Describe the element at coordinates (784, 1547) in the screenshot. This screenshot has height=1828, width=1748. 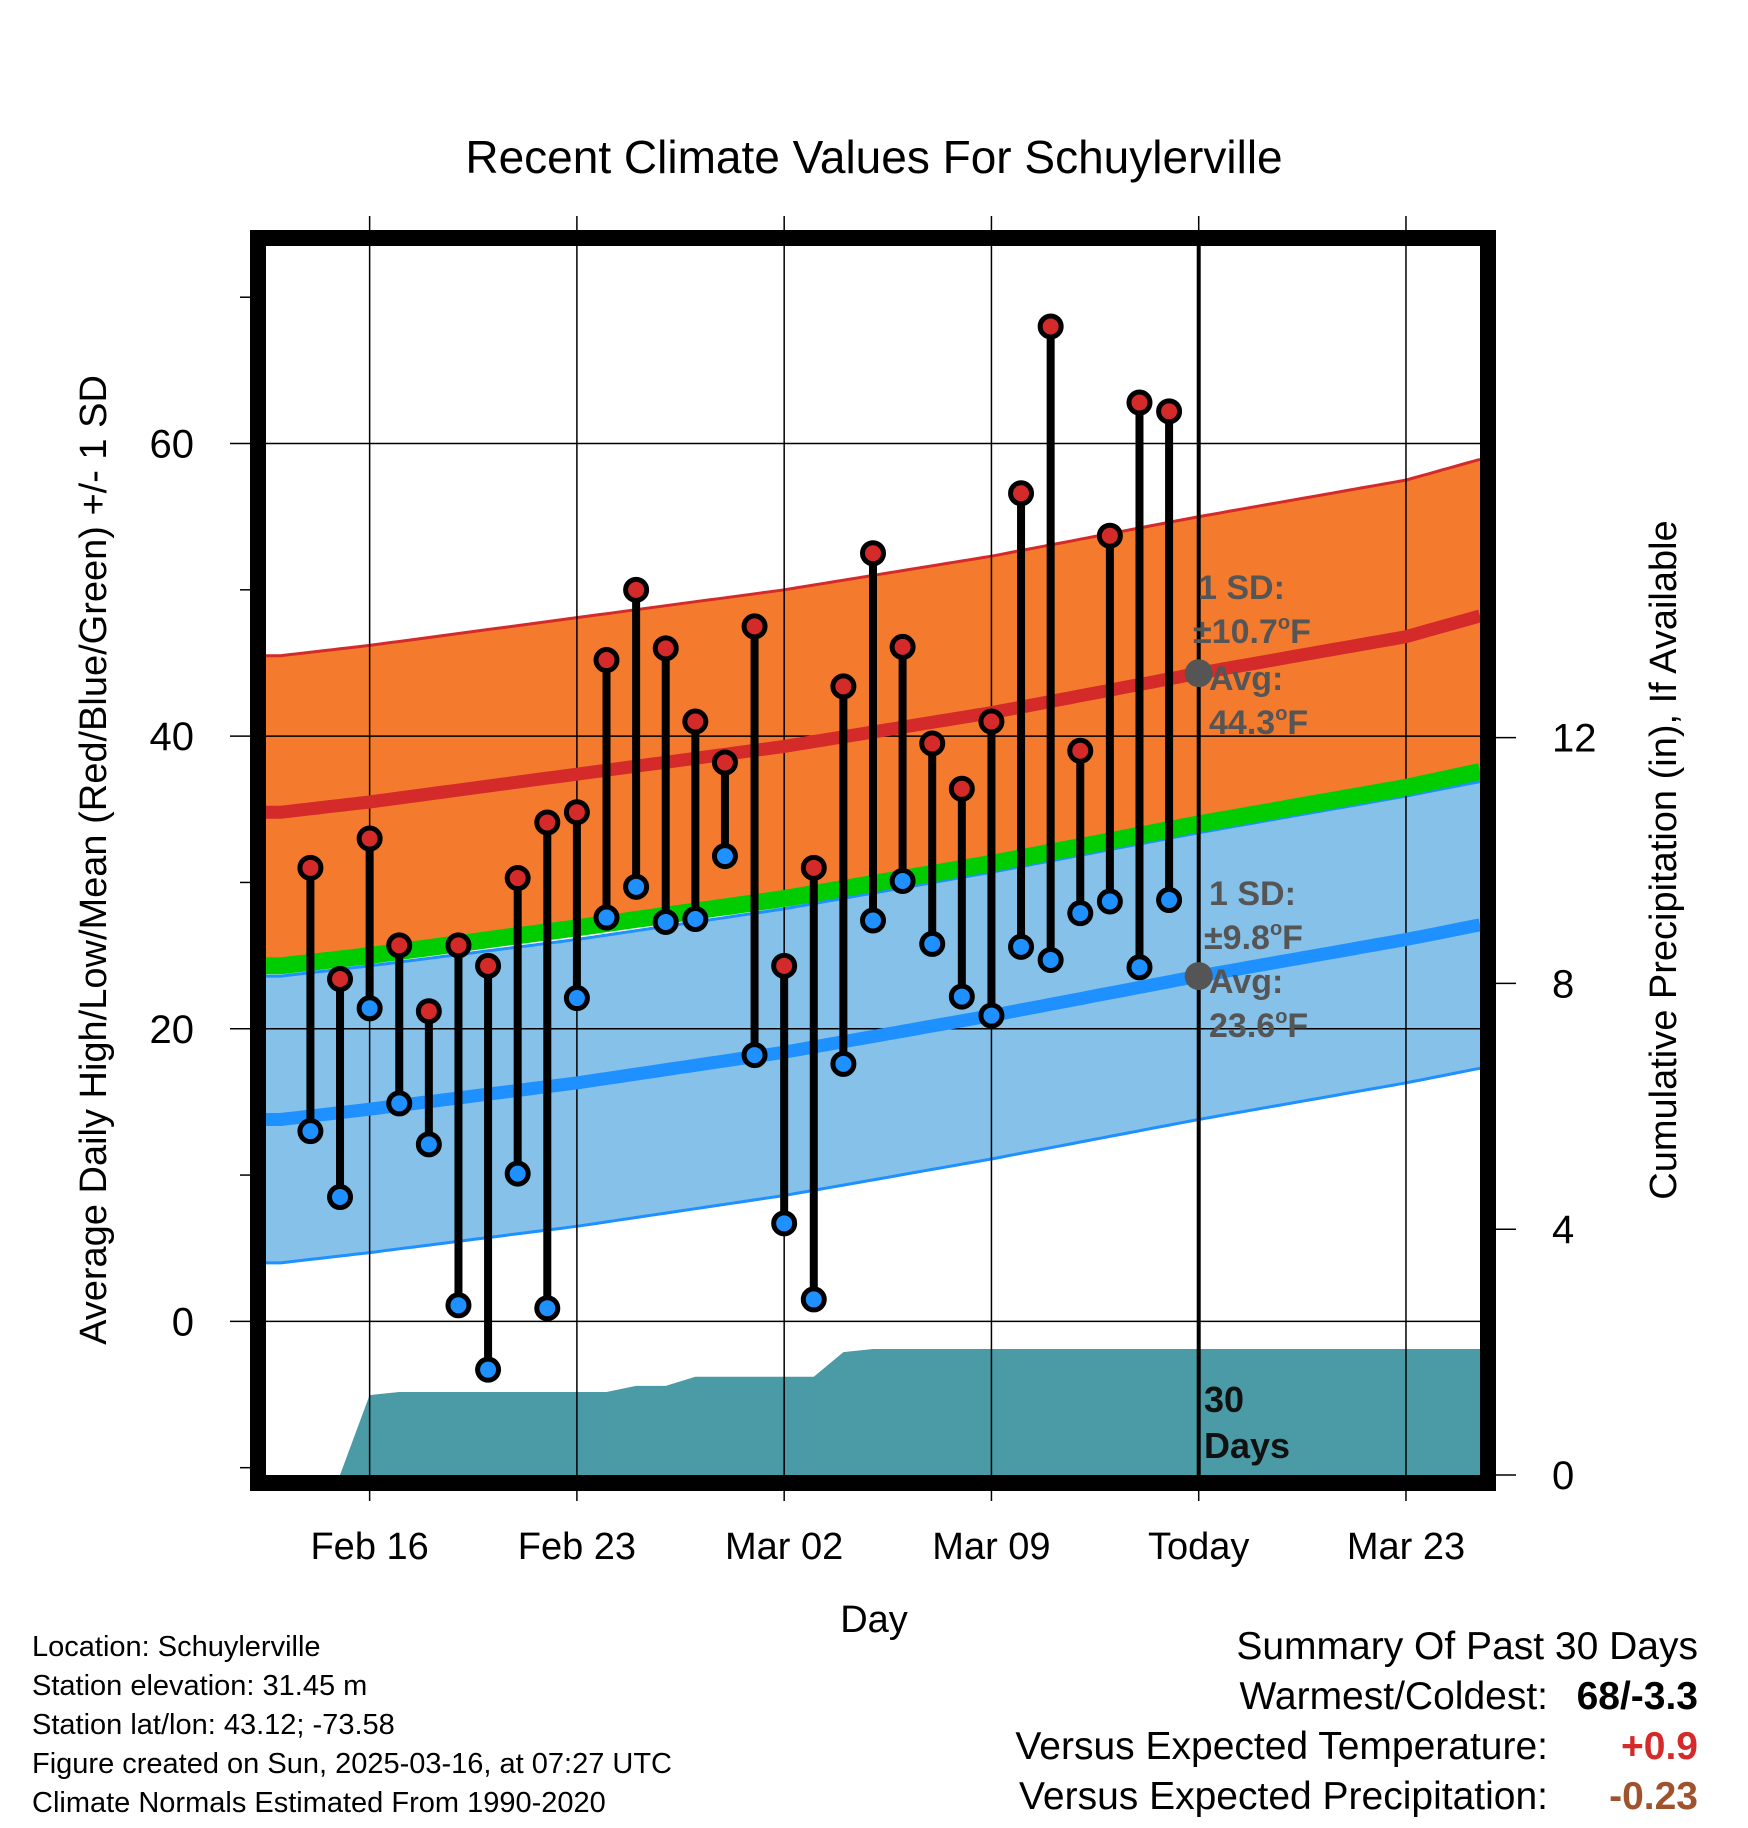
I see `x-tick-label: Mar 02` at that location.